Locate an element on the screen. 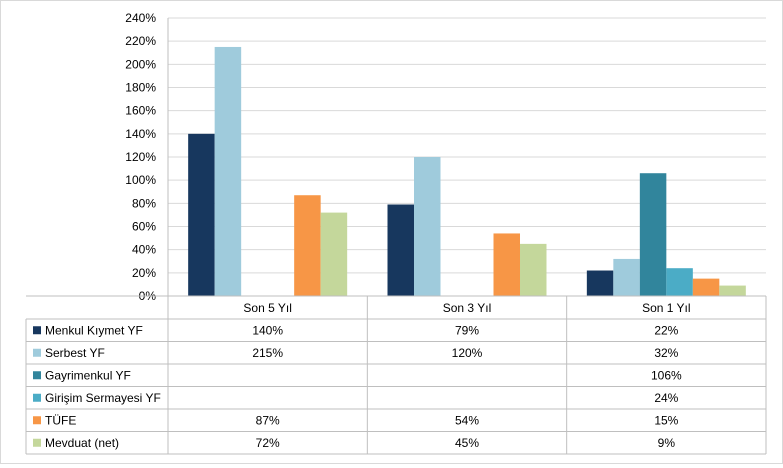  y-tick-label: 220% is located at coordinates (140, 41).